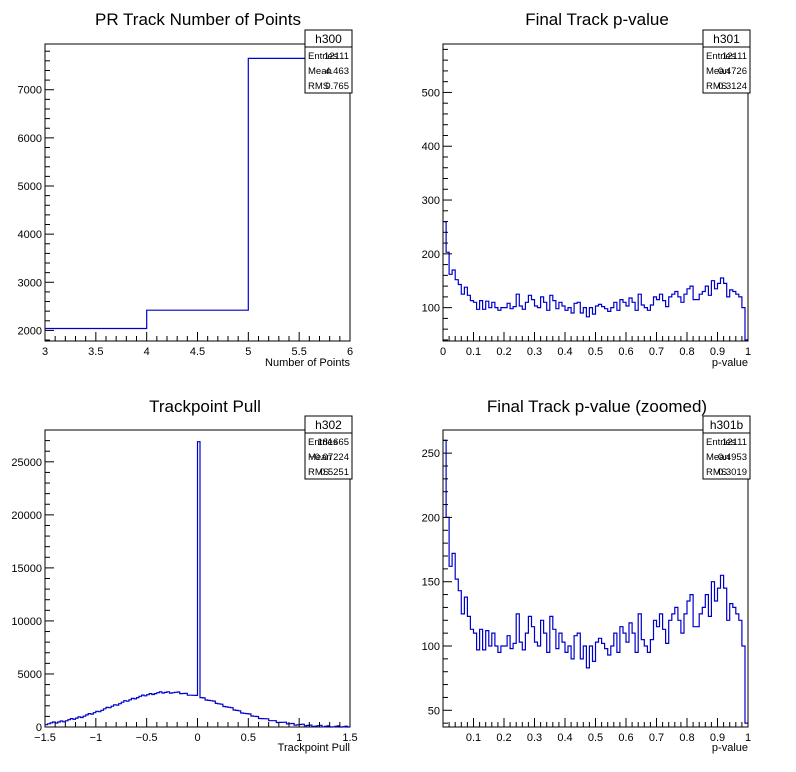  I want to click on x-tick-label: 6, so click(350, 352).